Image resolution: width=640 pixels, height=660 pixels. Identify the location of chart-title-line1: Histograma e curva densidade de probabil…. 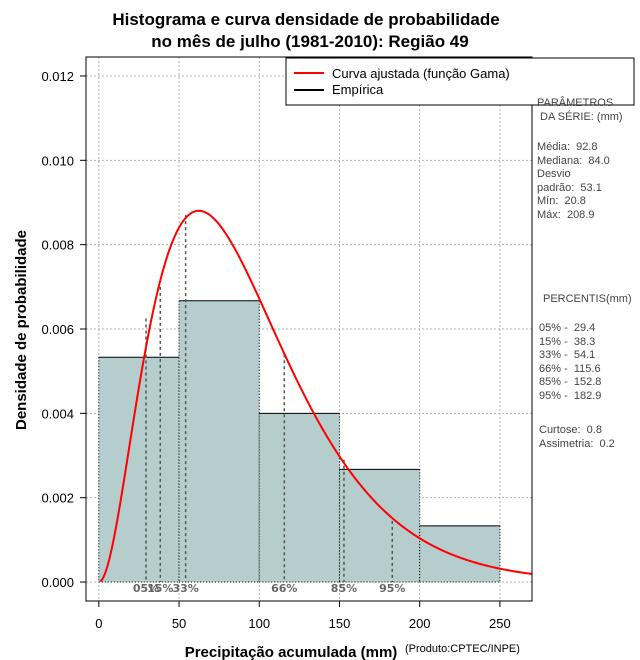
(305, 19).